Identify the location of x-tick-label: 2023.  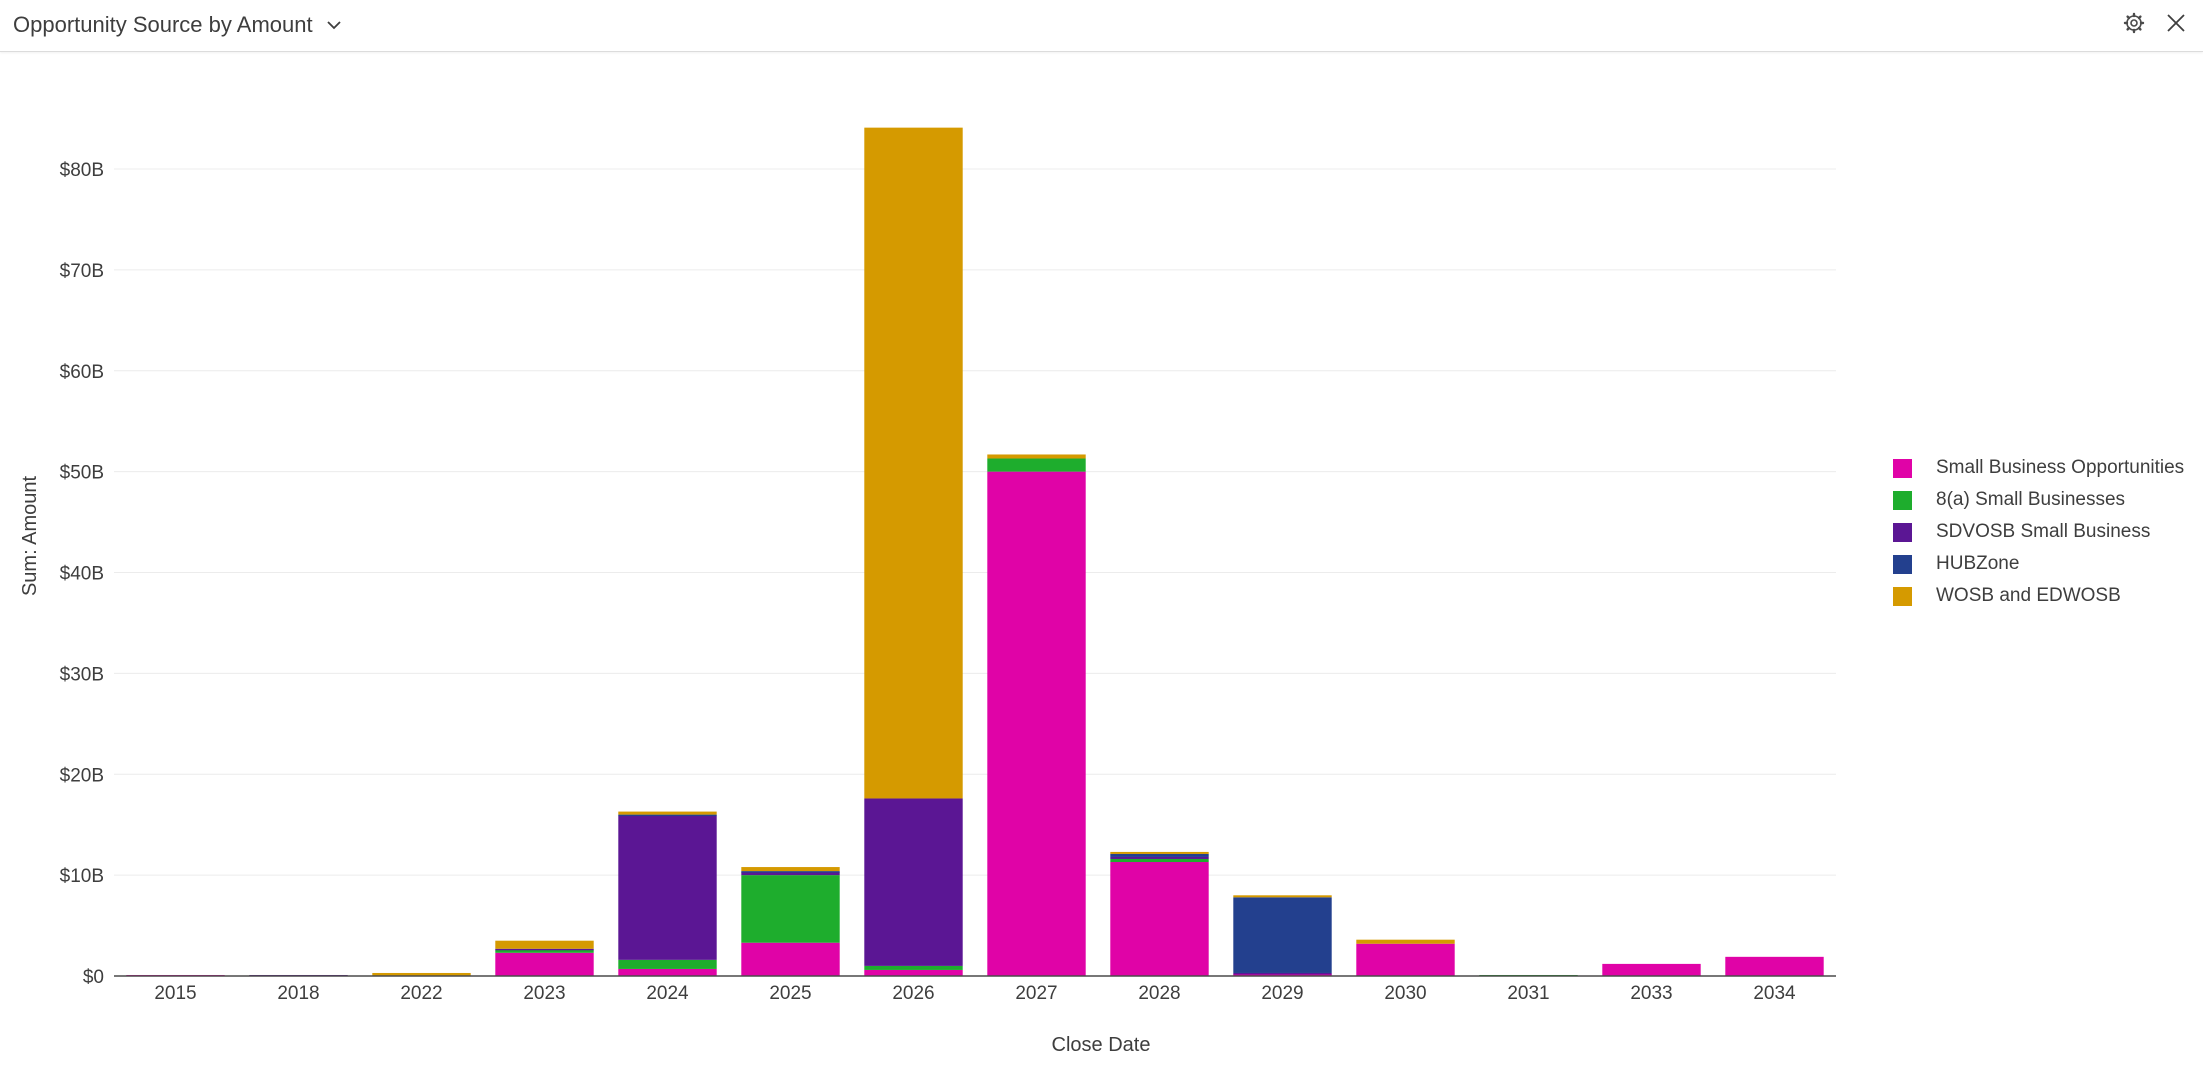
(544, 993).